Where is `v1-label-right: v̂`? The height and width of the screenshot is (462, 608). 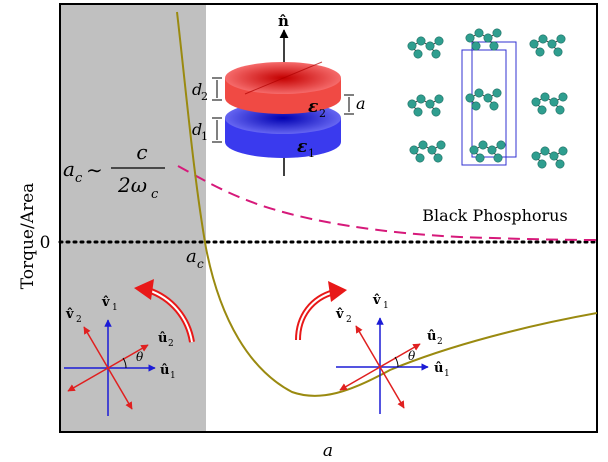
v1-label-right: v̂ is located at coordinates (376, 300).